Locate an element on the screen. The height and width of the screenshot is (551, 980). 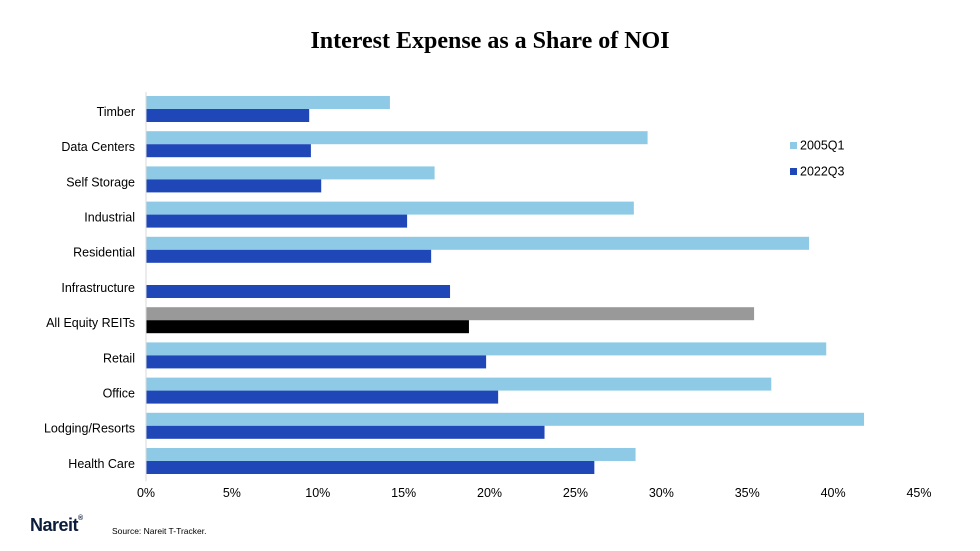
bar-residential-2005q1 is located at coordinates (478, 243).